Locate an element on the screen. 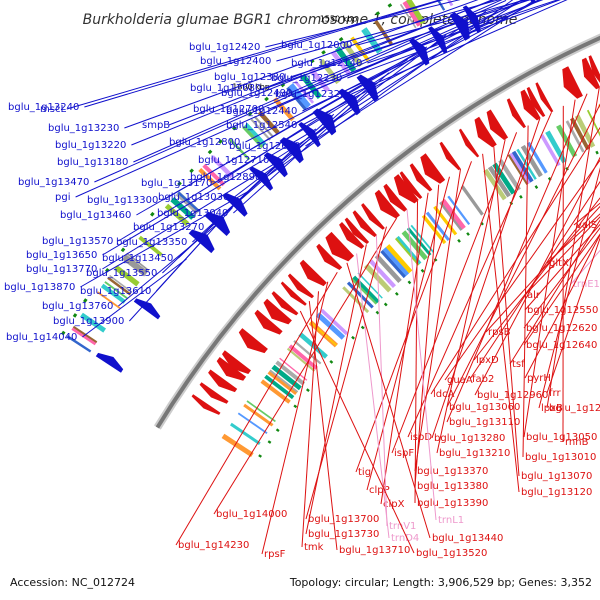 Image resolution: width=600 pixels, height=600 pixels. gene-label: lpxB is located at coordinates (552, 408).